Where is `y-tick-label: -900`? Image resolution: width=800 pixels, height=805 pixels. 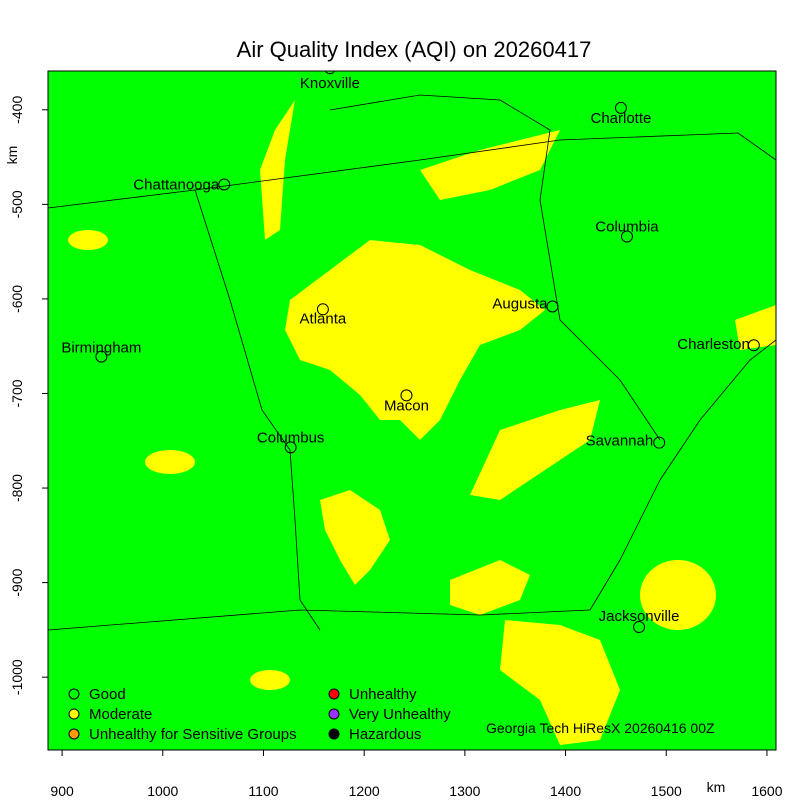 y-tick-label: -900 is located at coordinates (17, 582).